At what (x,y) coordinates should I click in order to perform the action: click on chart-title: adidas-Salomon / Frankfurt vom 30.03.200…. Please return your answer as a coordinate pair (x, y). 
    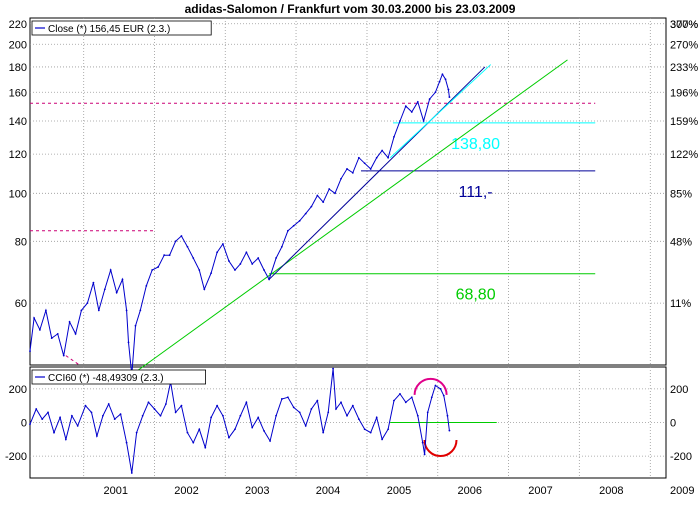
    Looking at the image, I should click on (350, 9).